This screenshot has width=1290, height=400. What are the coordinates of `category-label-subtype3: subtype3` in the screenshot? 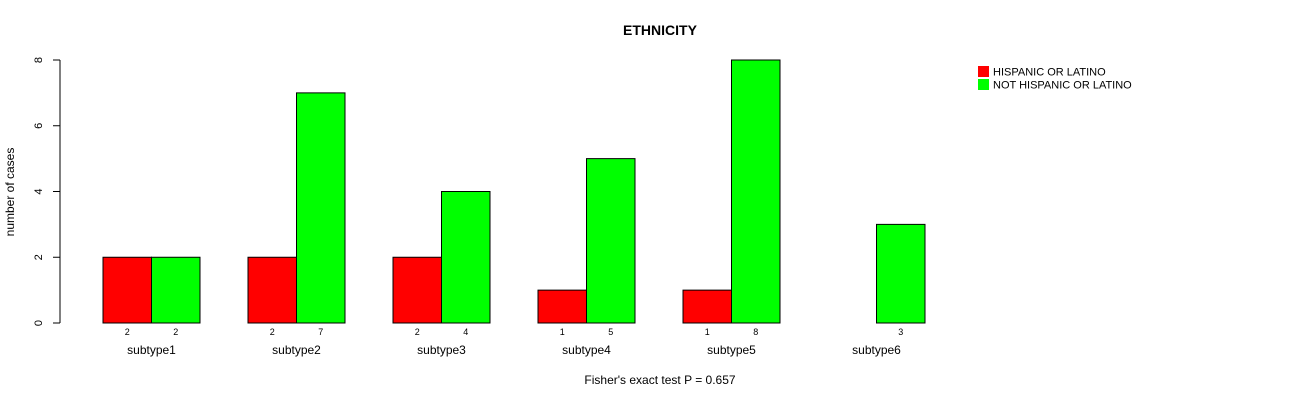 It's located at (441, 350).